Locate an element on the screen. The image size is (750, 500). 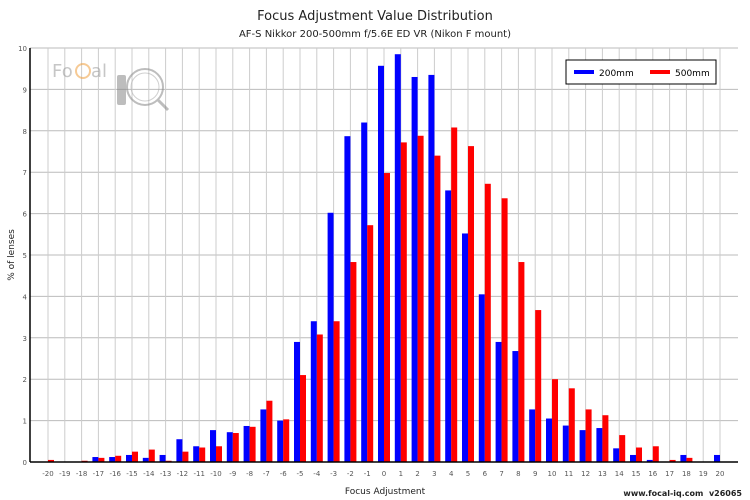
x-tick-label: -18 is located at coordinates (81, 474).